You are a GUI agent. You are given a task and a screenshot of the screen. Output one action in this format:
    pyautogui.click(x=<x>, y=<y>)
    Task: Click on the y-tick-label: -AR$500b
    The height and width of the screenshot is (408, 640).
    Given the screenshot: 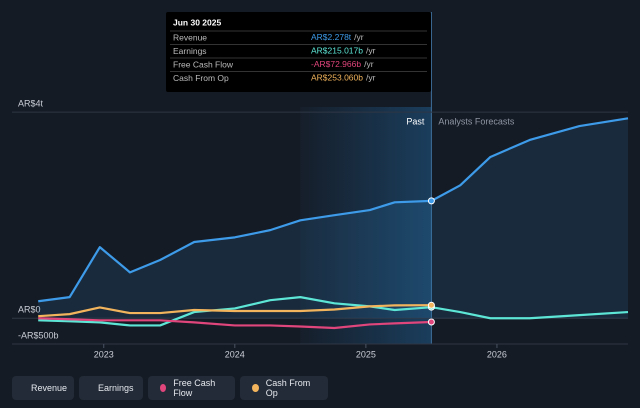 What is the action you would take?
    pyautogui.click(x=38, y=335)
    